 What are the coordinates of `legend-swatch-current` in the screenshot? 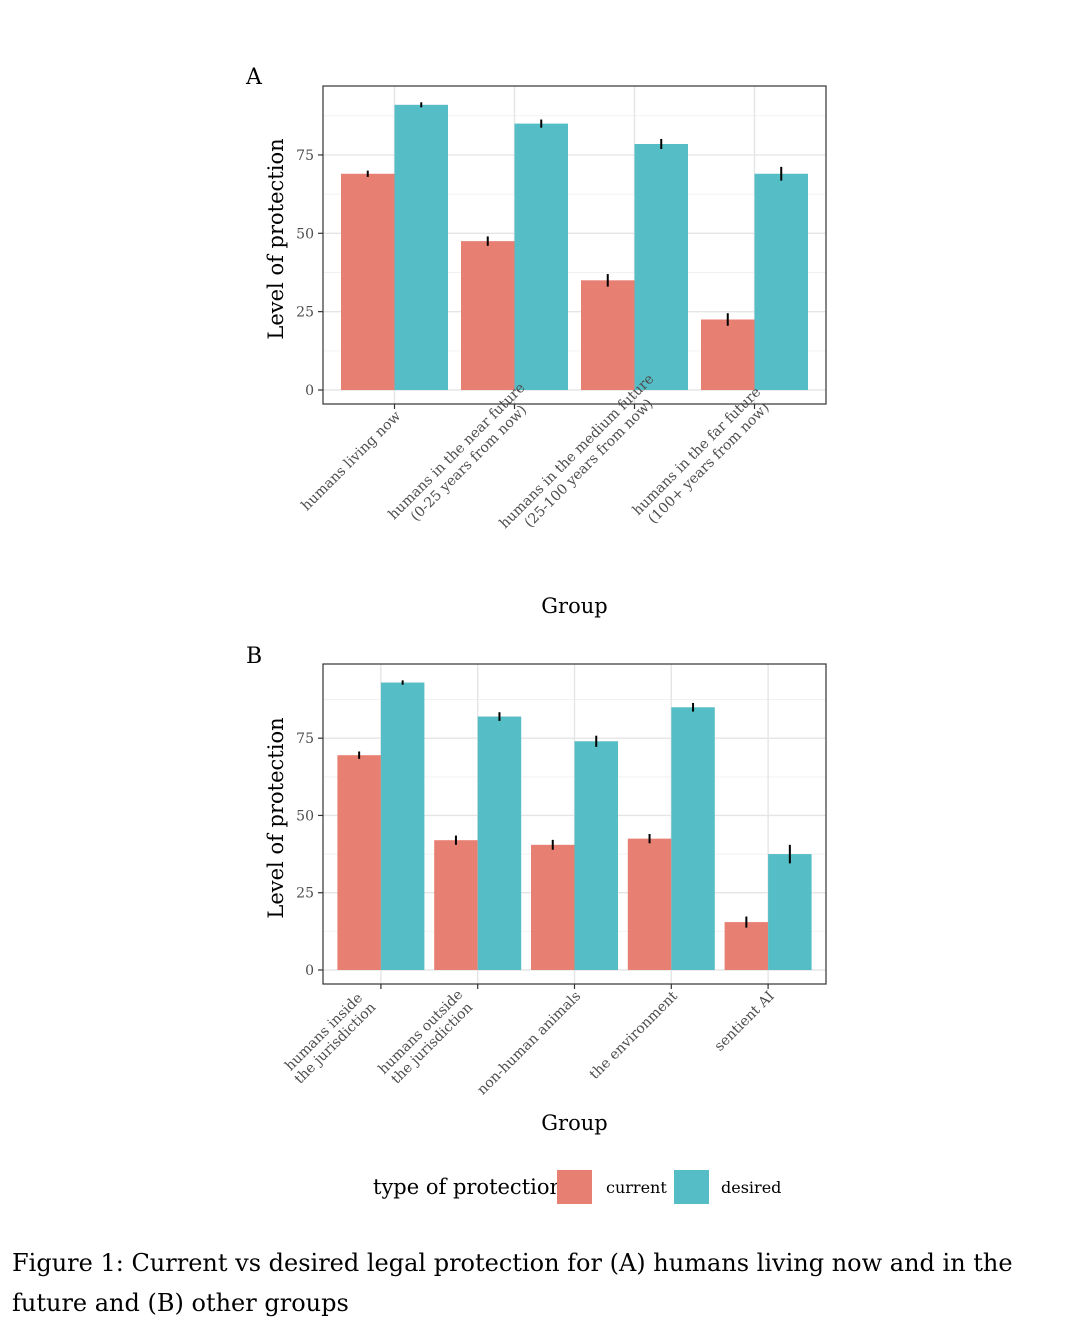 It's located at (574, 1187).